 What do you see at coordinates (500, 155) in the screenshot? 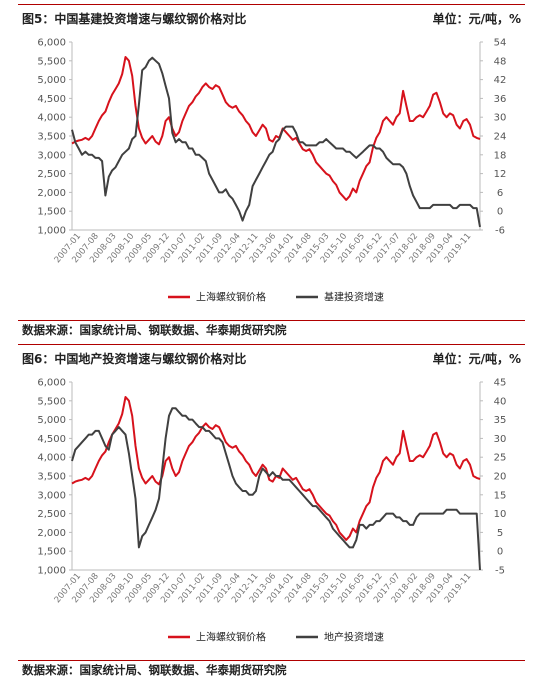
I see `y-tick-label-right: 18` at bounding box center [500, 155].